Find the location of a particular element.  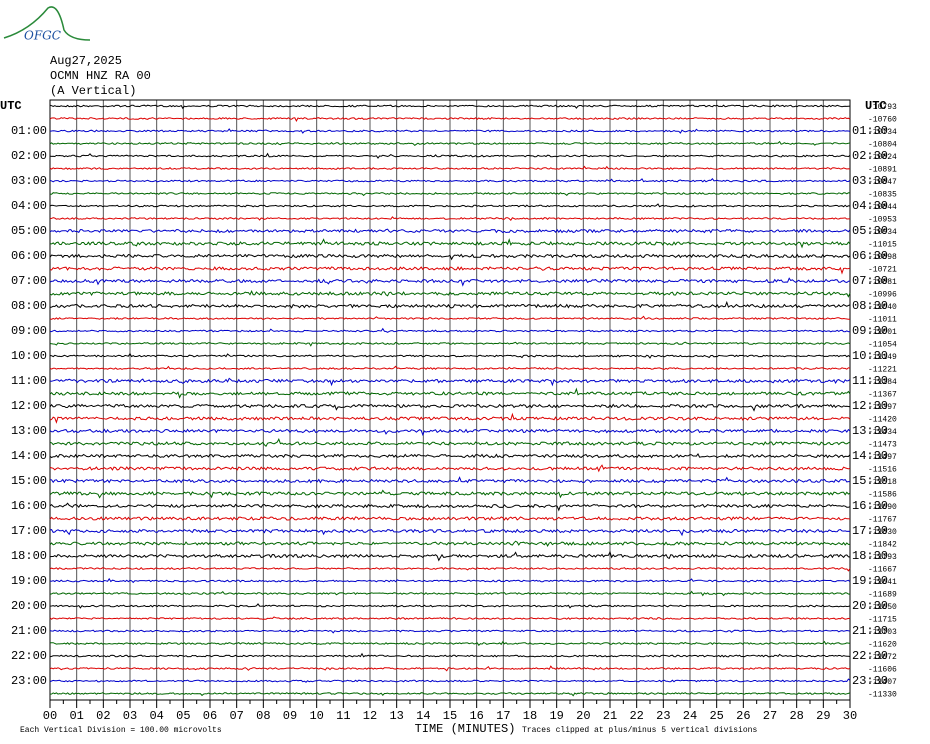

offset-label: -11767 is located at coordinates (882, 520).